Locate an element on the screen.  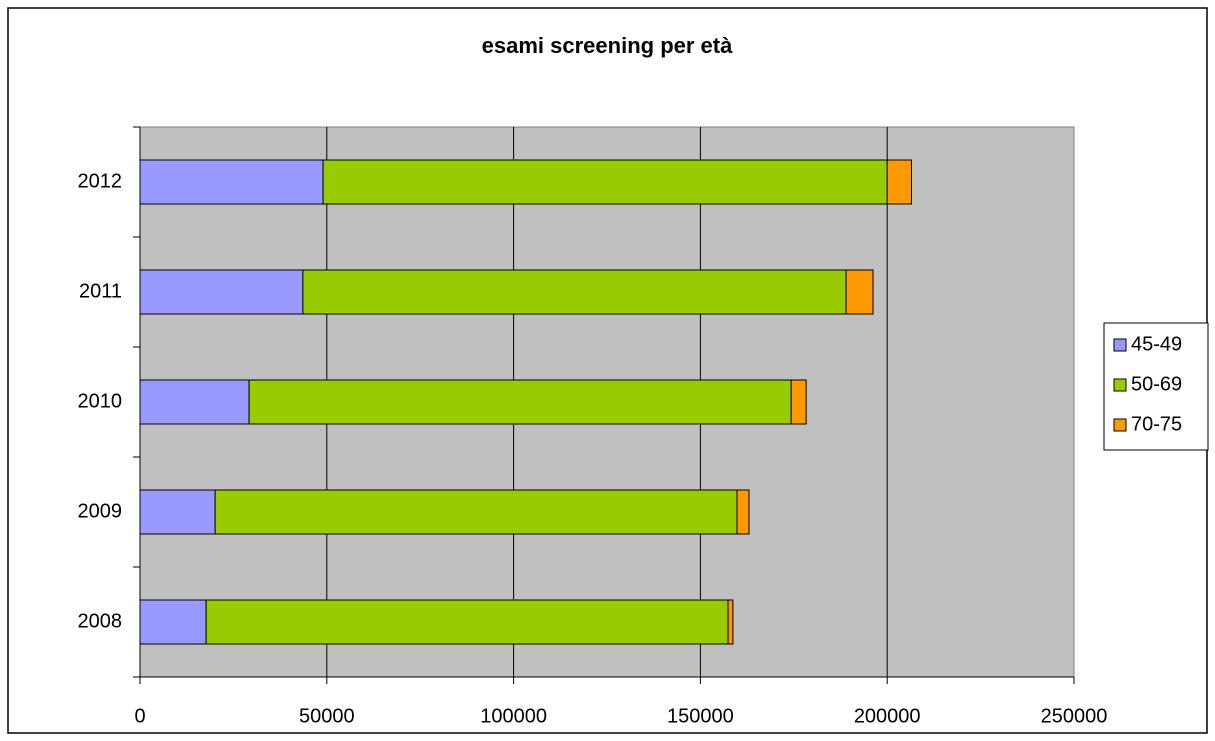
legend-label: 70-75 is located at coordinates (1156, 424).